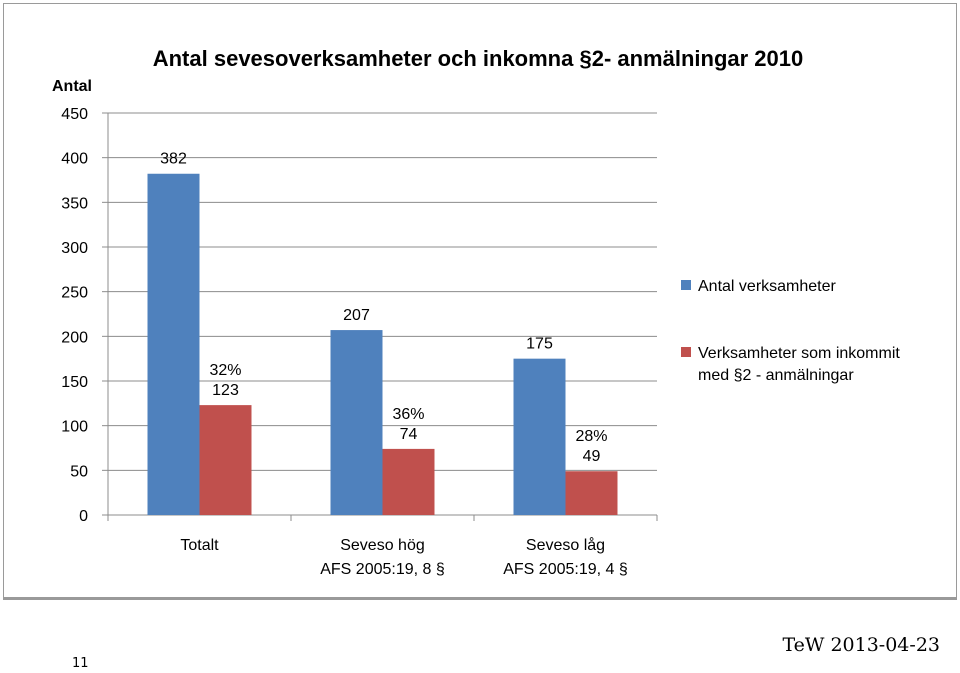 The image size is (960, 673). What do you see at coordinates (79, 471) in the screenshot?
I see `y-tick-label: 50` at bounding box center [79, 471].